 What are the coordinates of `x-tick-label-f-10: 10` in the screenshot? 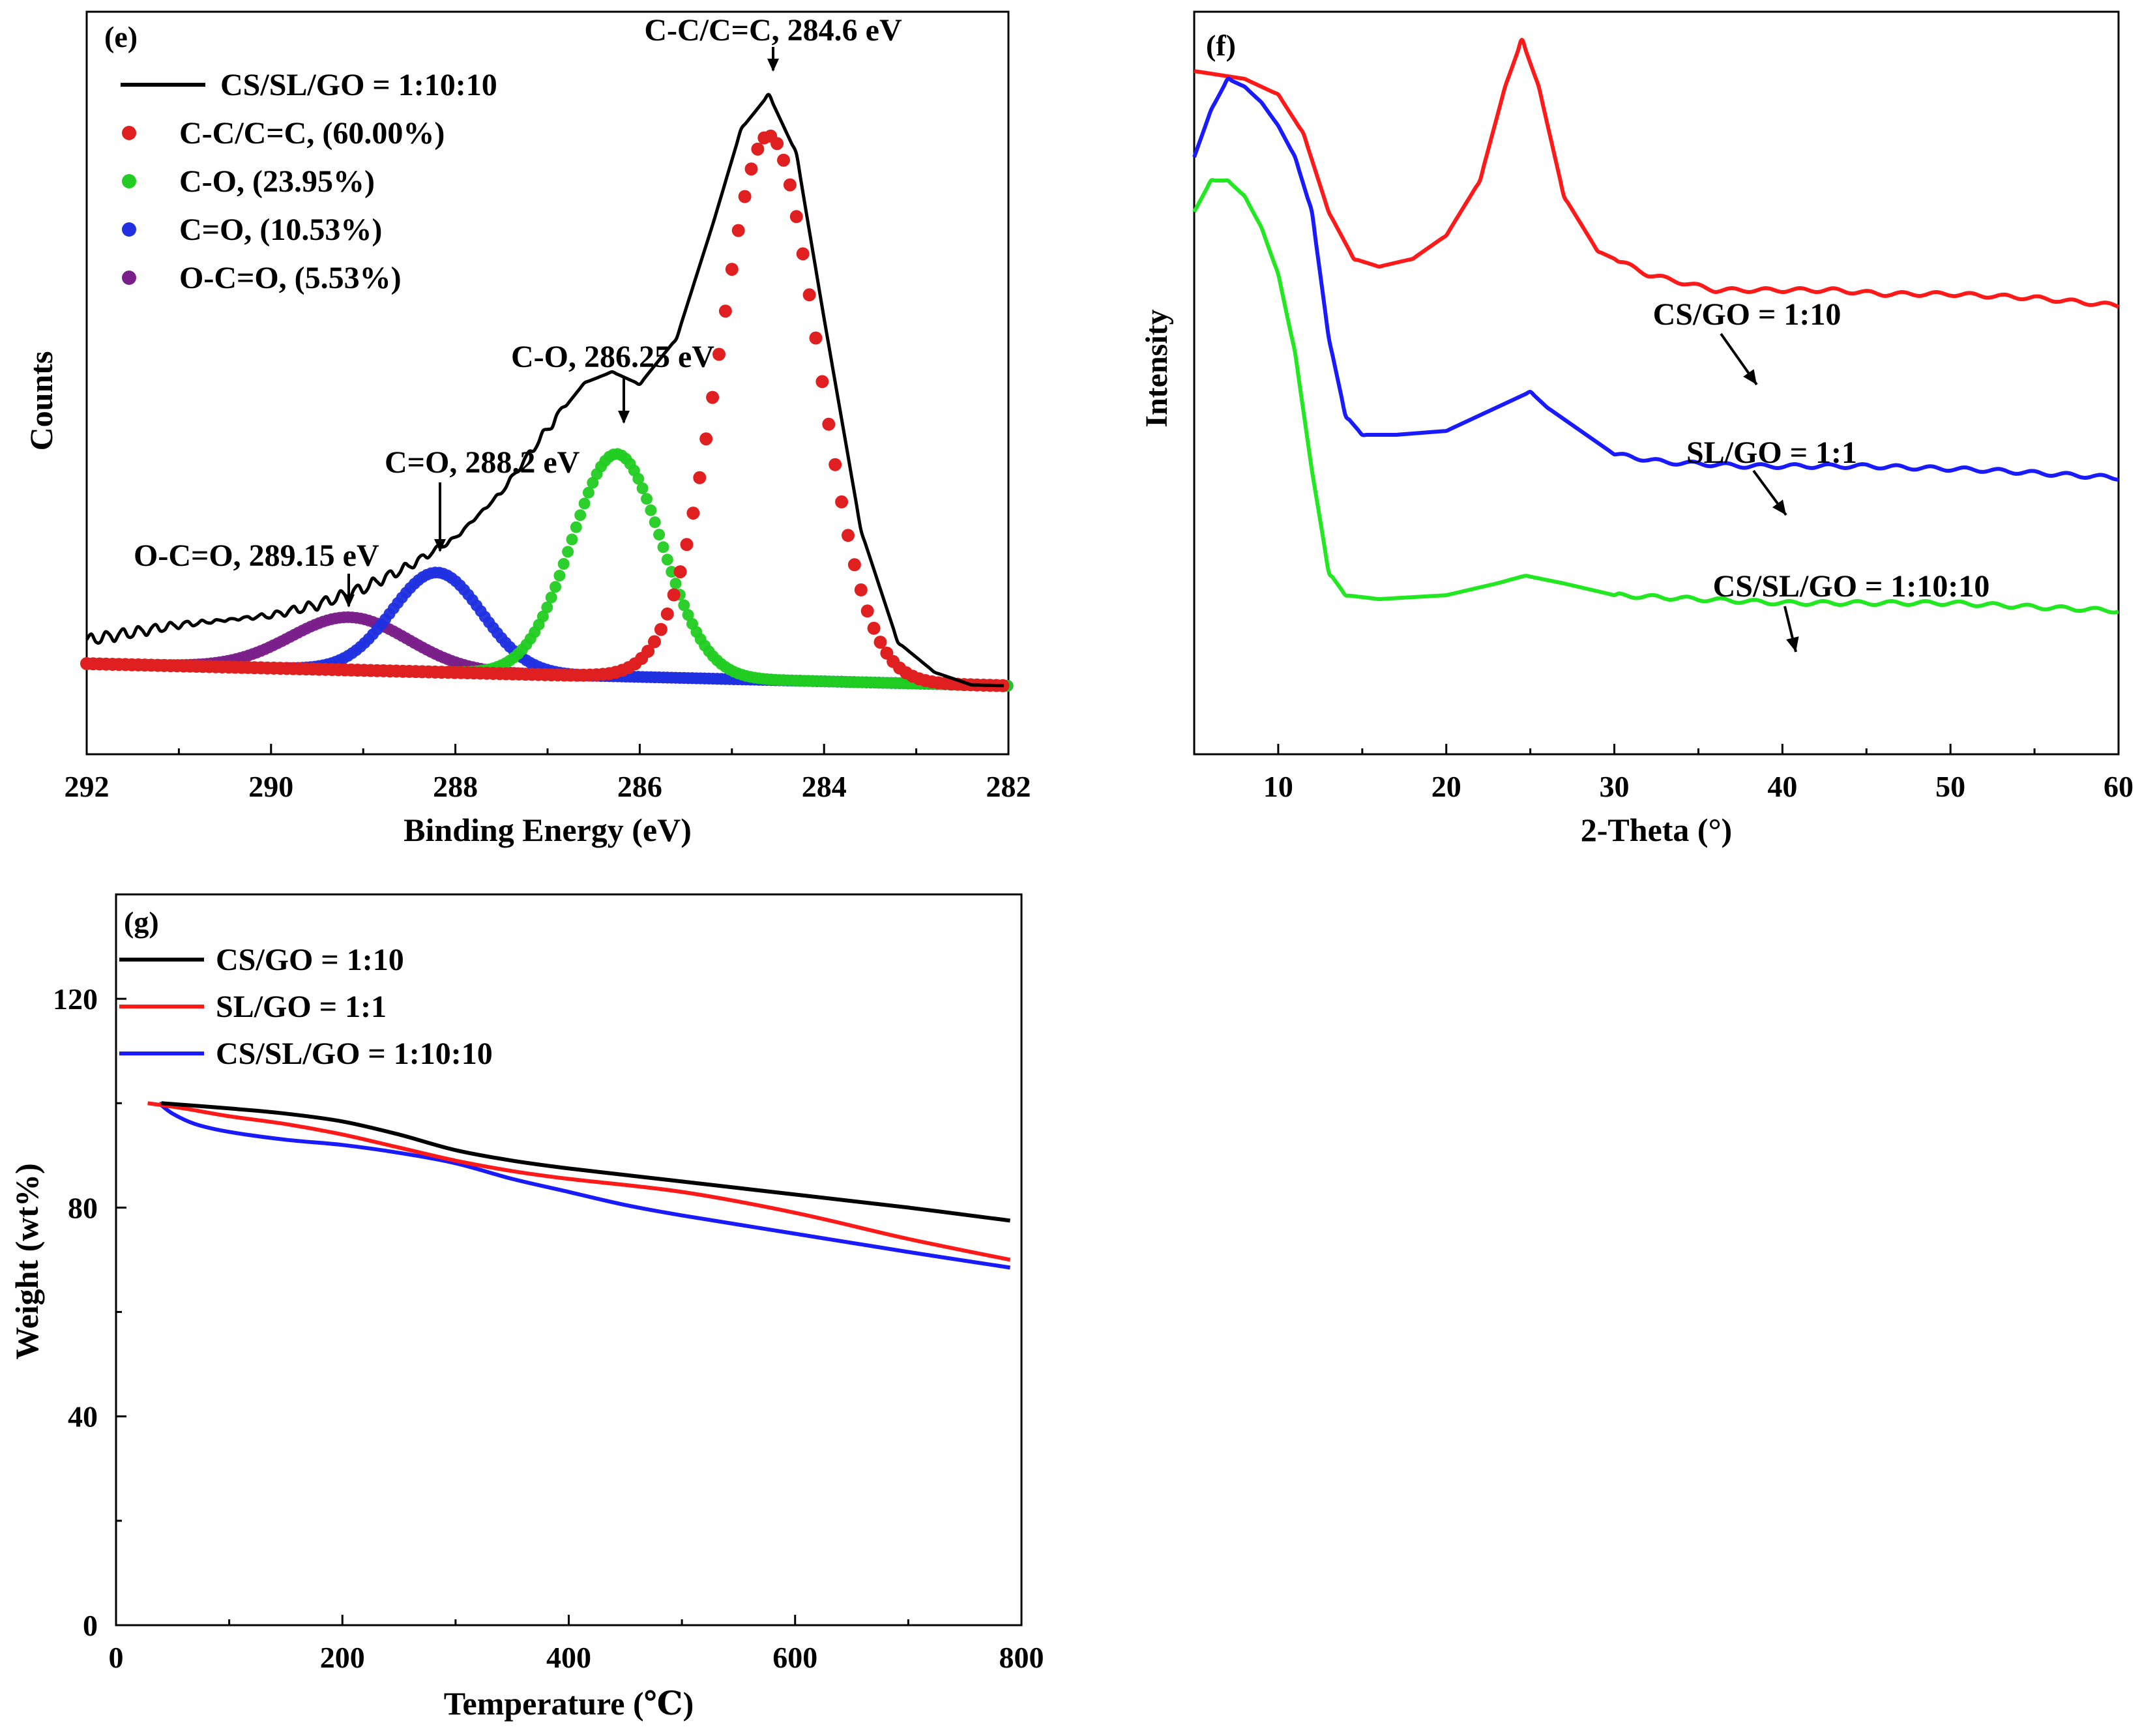 It's located at (1278, 786).